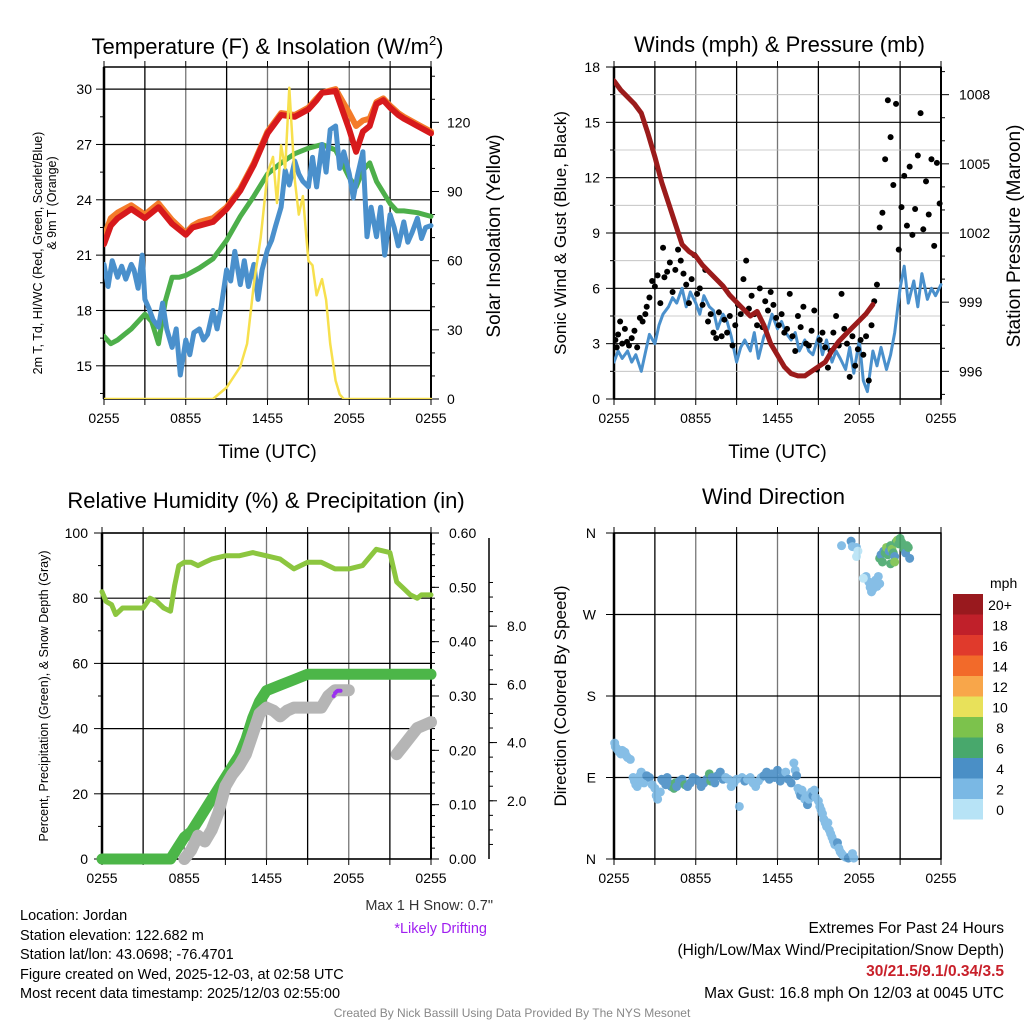  What do you see at coordinates (590, 615) in the screenshot?
I see `y-tick-label: W` at bounding box center [590, 615].